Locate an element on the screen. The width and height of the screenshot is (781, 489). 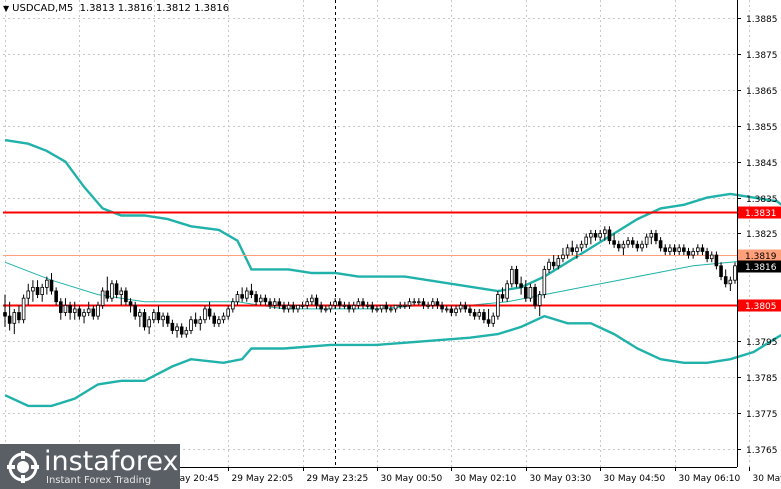
current-price-box is located at coordinates (759, 266).